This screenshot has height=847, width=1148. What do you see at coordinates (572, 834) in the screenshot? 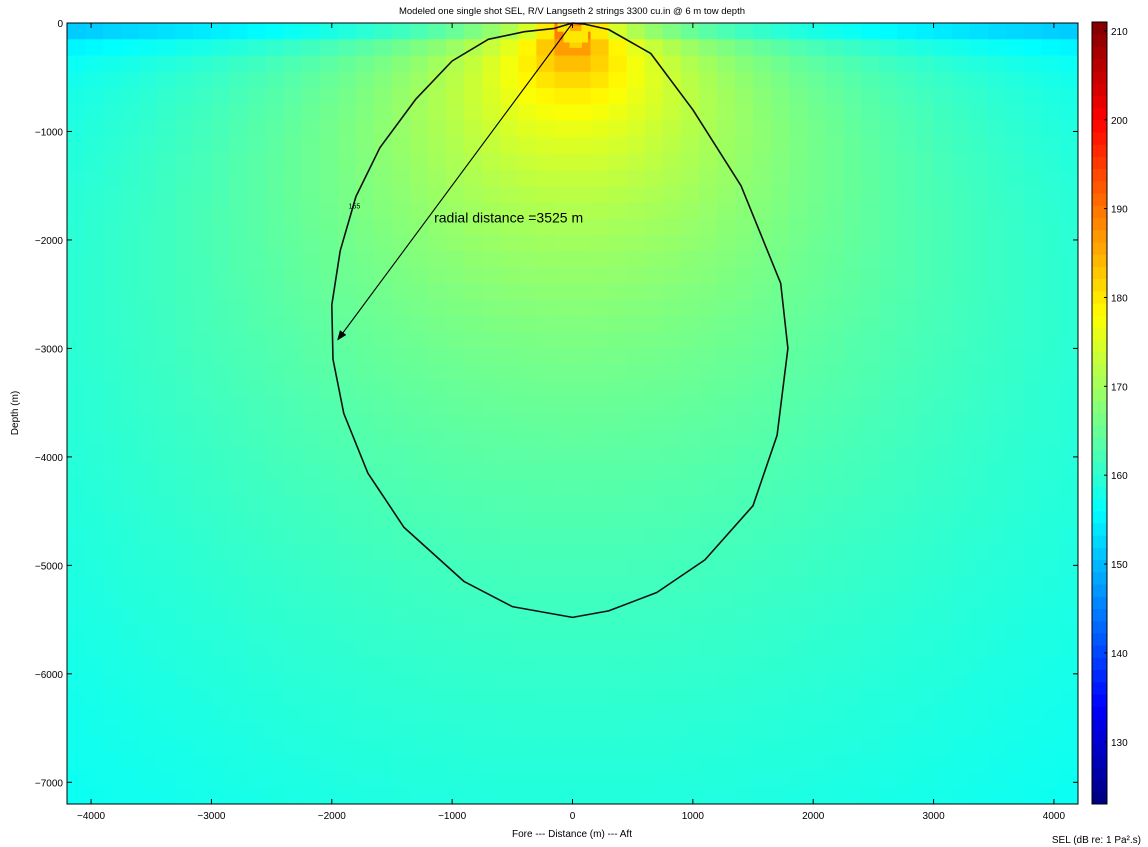
I see `x-axis-label: Fore --- Distance (m) --- Aft` at bounding box center [572, 834].